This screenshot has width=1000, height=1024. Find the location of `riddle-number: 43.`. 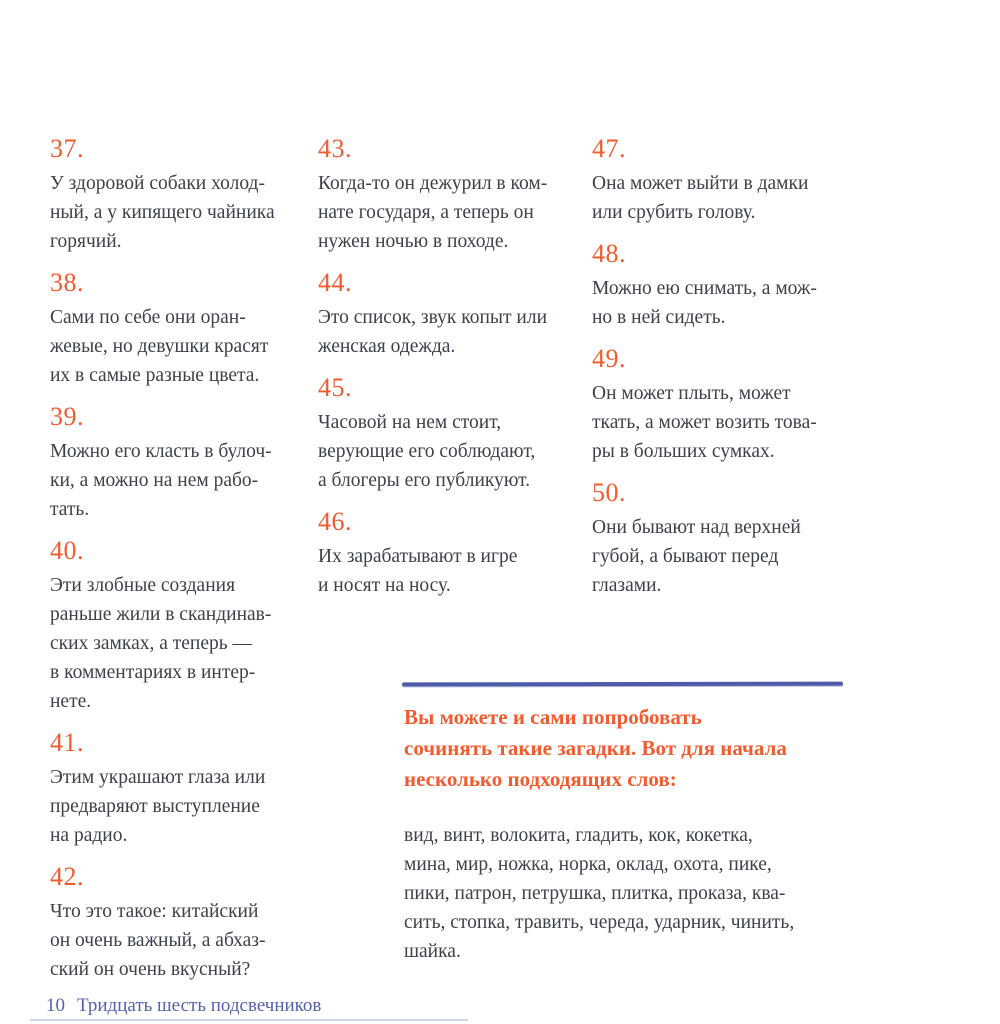

riddle-number: 43. is located at coordinates (335, 148).